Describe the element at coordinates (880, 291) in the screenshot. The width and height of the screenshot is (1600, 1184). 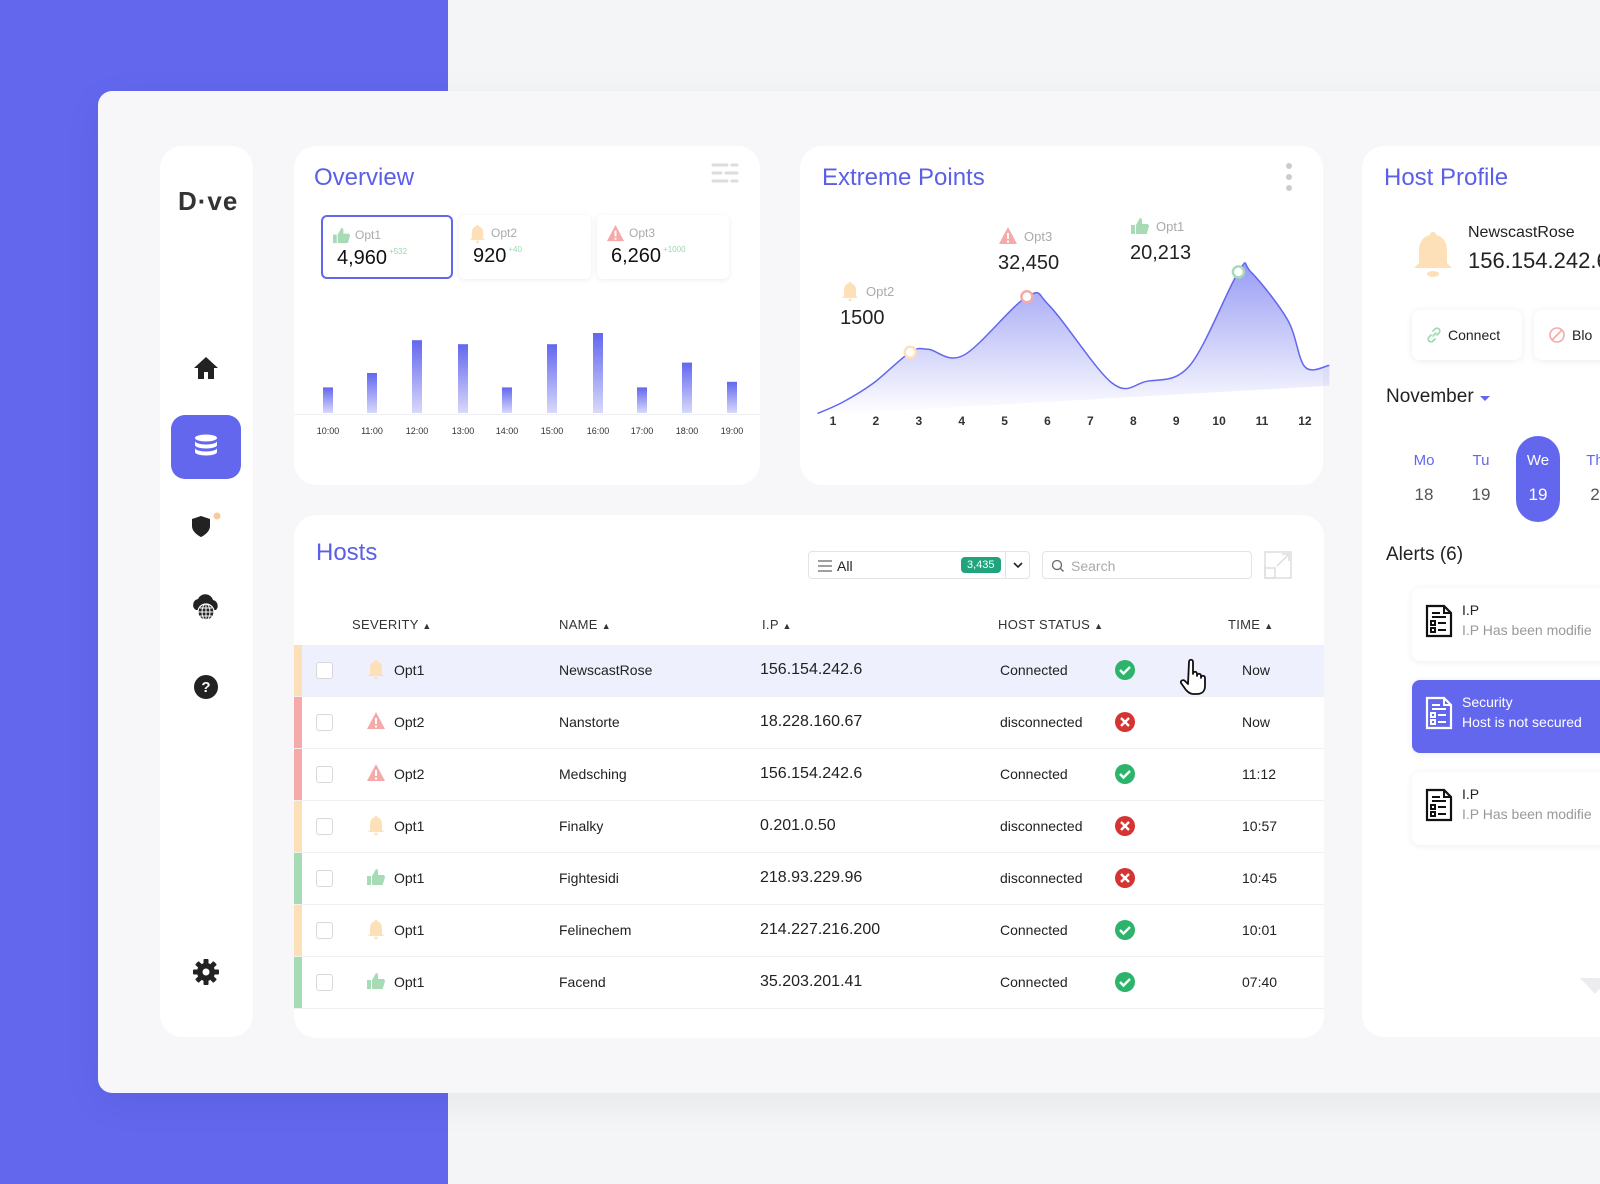
I see `annotation-label: Opt2` at that location.